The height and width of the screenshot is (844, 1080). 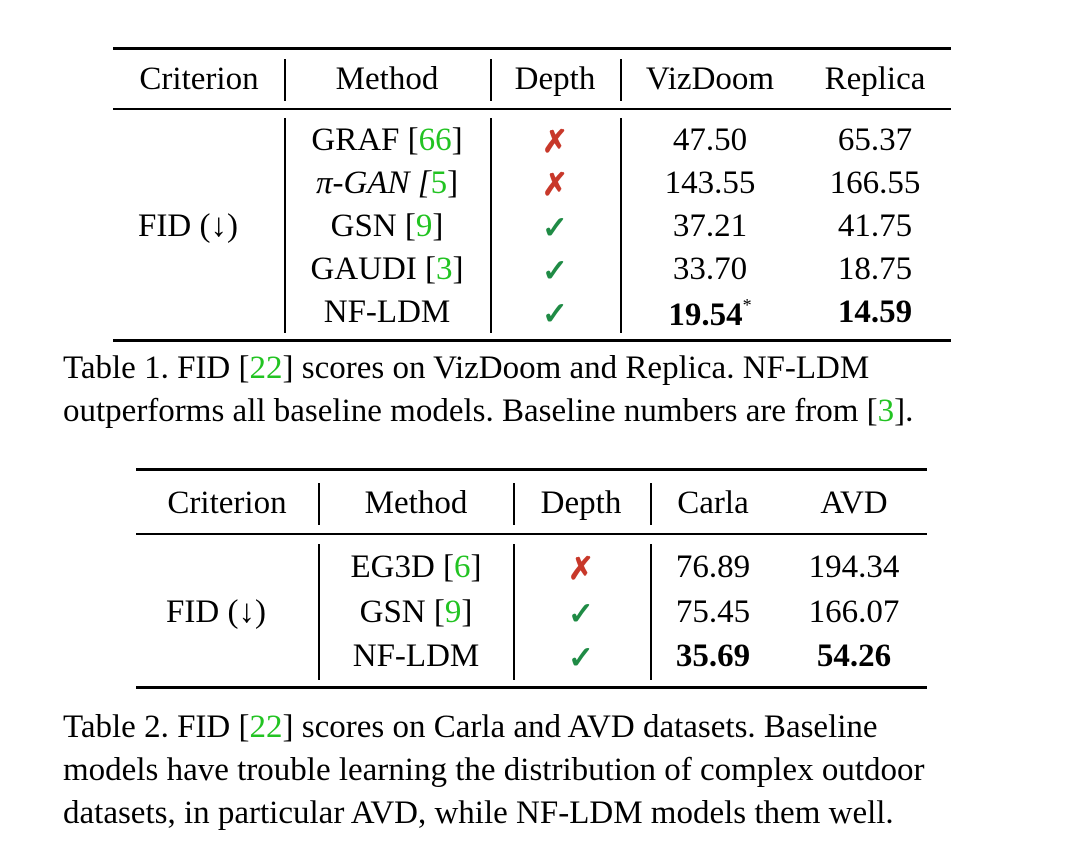 I want to click on citation-link: 66, so click(x=435, y=140).